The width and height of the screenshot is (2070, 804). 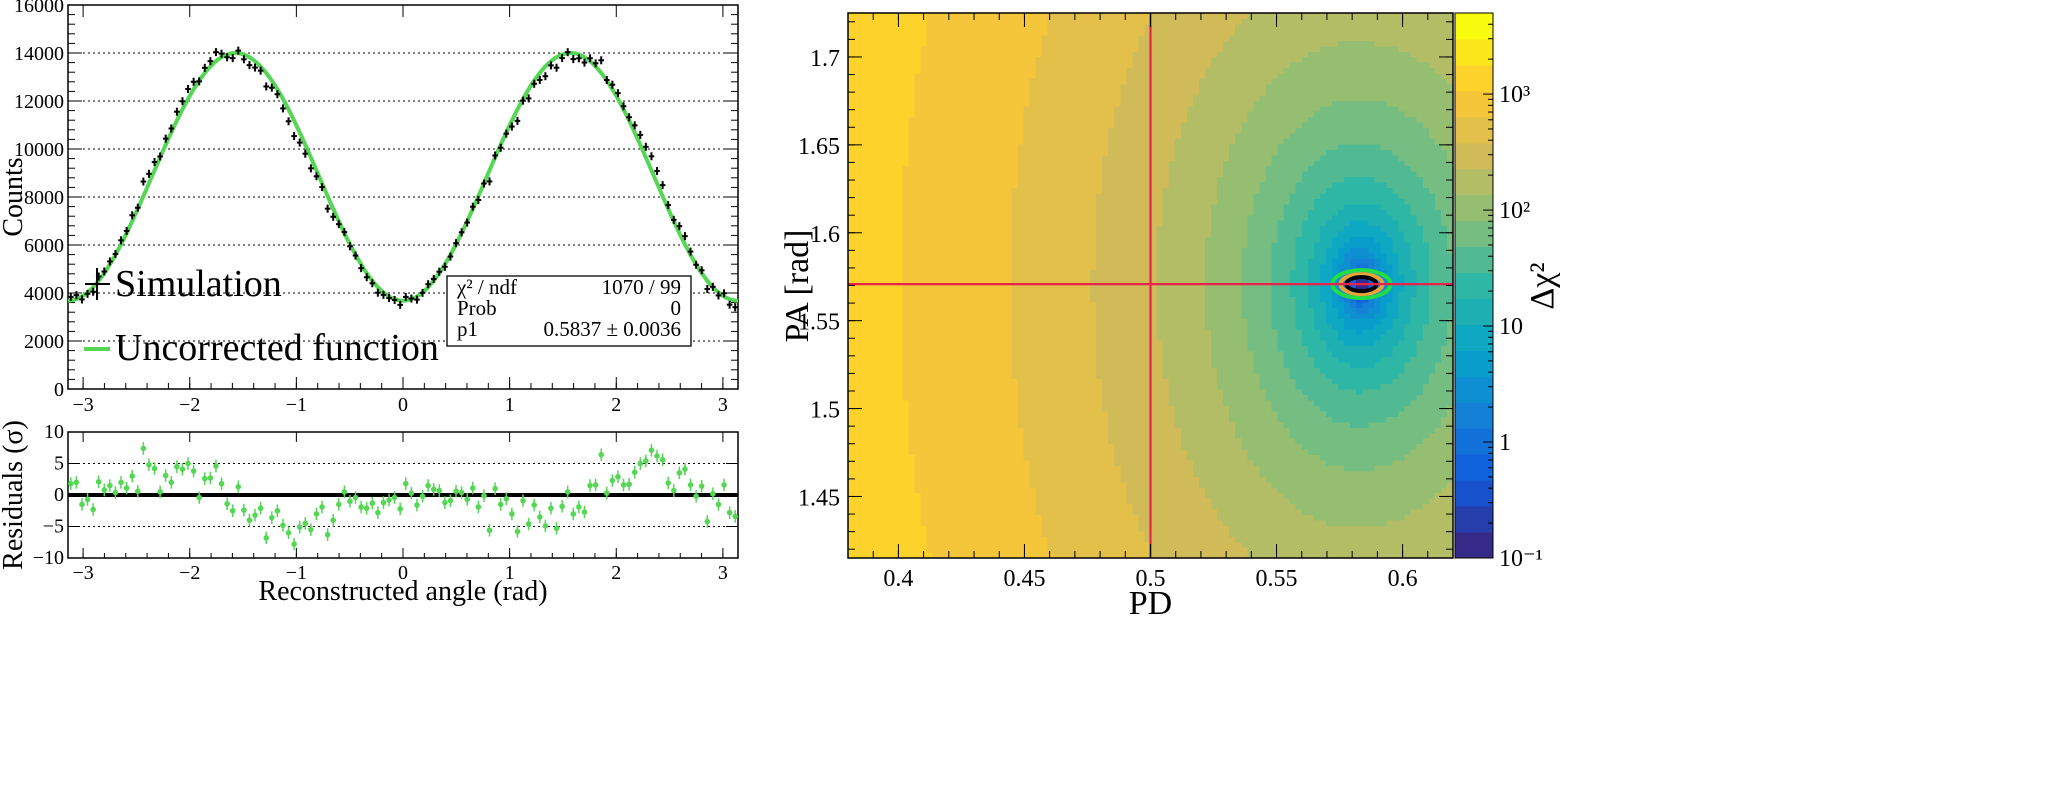 What do you see at coordinates (14, 495) in the screenshot?
I see `y-axis-title: Residuals (σ)` at bounding box center [14, 495].